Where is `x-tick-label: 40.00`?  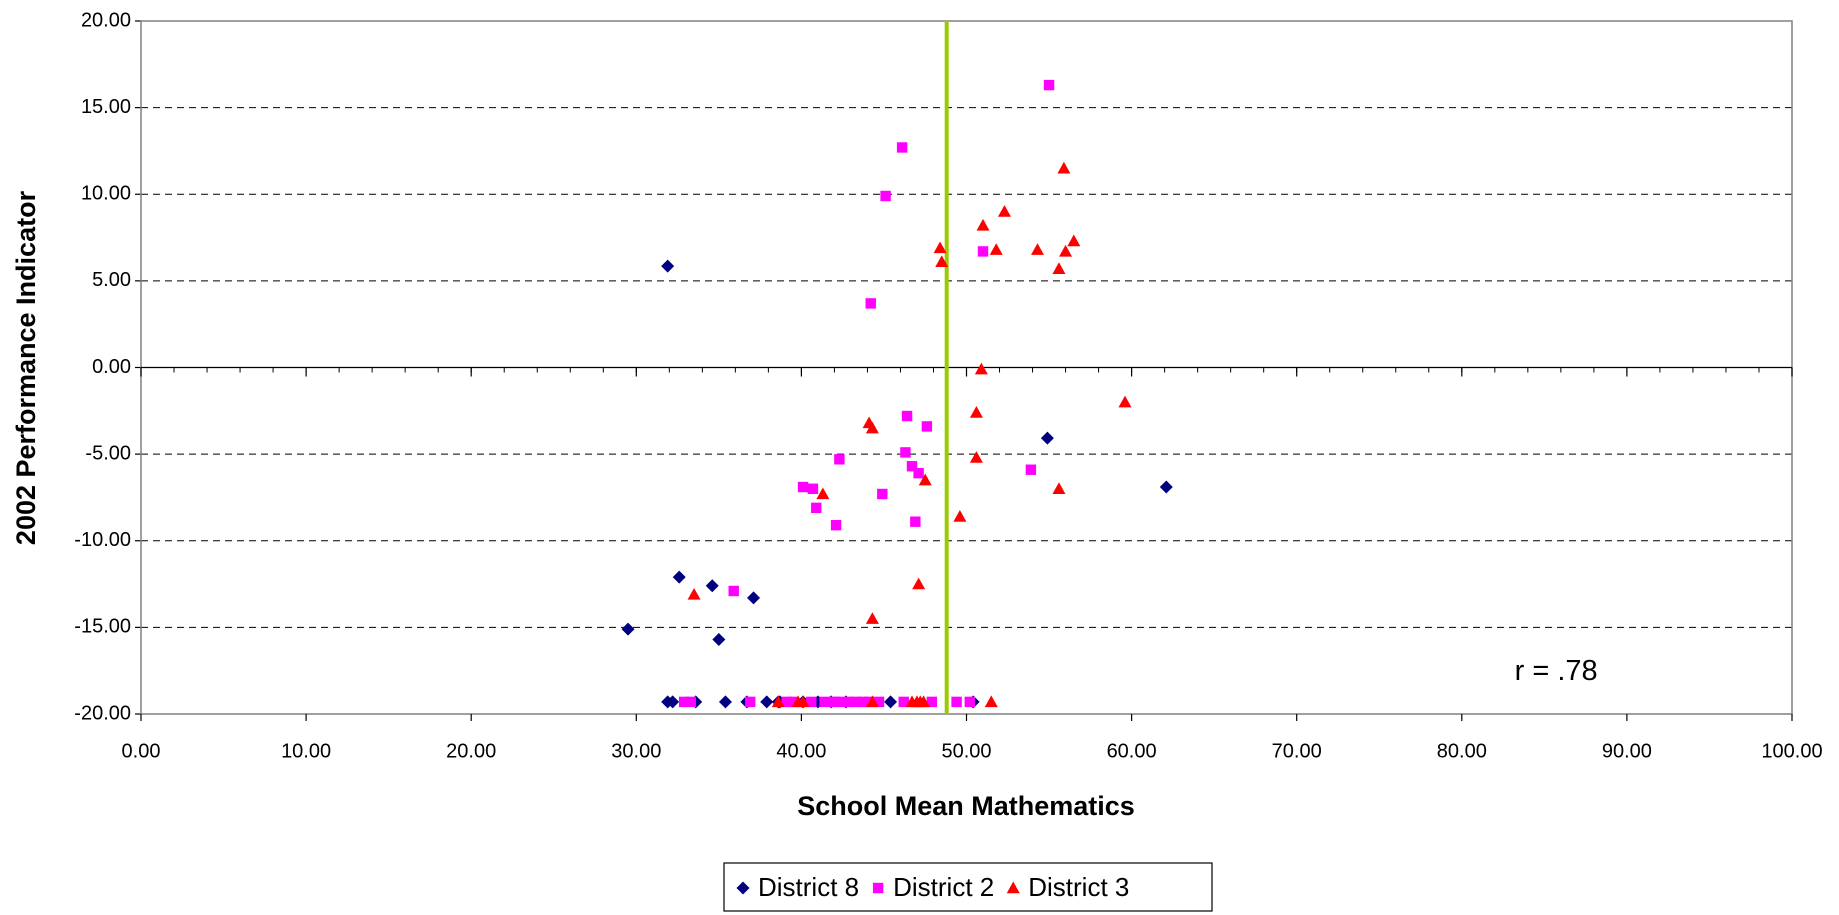
x-tick-label: 40.00 is located at coordinates (801, 751).